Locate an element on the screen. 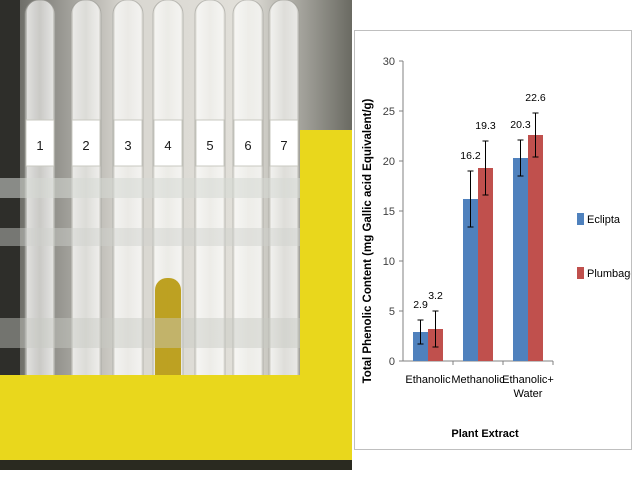  test-tube-5: 5 is located at coordinates (210, 220).